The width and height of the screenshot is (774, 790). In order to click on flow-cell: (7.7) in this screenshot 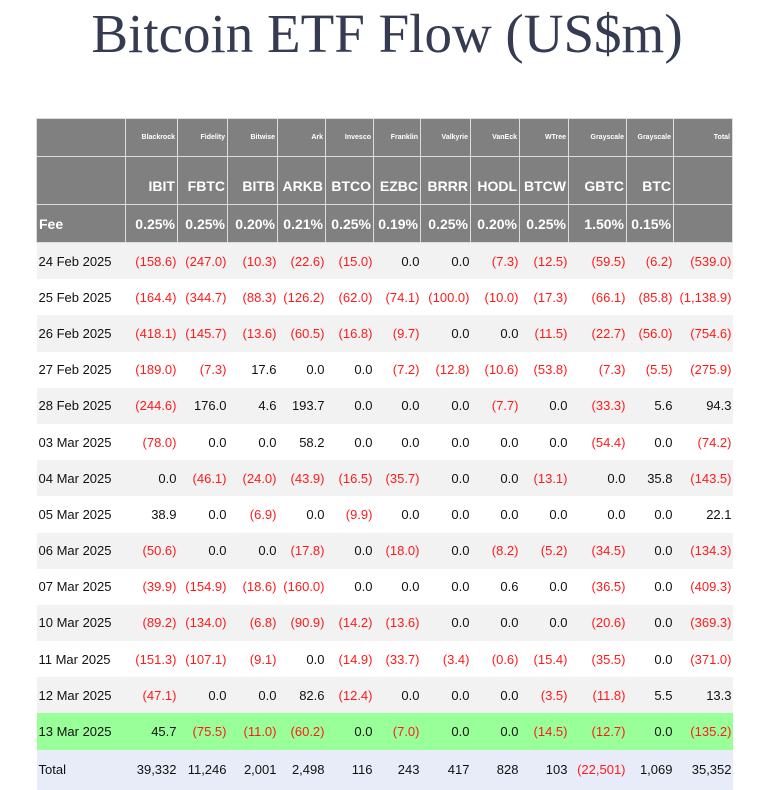, I will do `click(495, 405)`.